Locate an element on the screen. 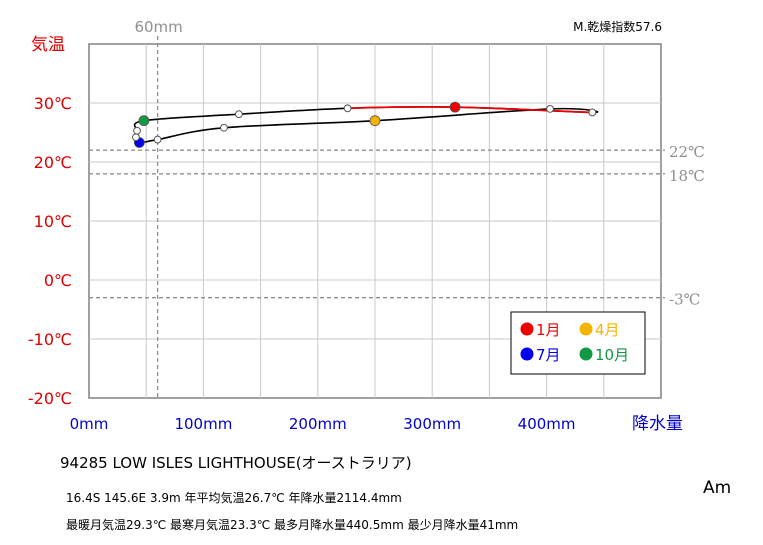  y-tick-label: -10℃ is located at coordinates (50, 339).